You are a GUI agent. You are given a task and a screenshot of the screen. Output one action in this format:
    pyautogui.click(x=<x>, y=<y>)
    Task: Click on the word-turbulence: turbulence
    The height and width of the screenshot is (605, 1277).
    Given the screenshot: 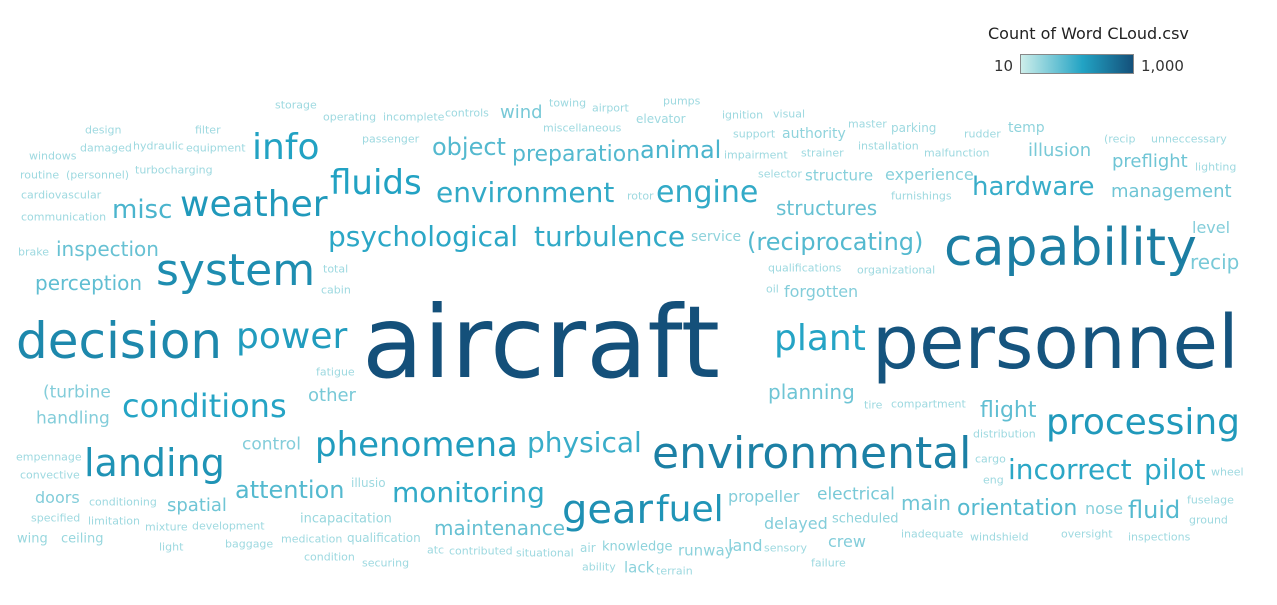 What is the action you would take?
    pyautogui.click(x=610, y=236)
    